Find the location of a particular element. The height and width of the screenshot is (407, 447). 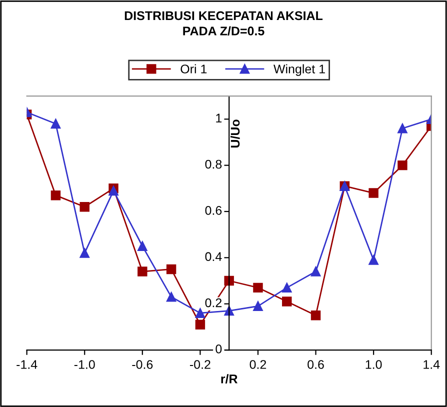

legend-label: Ori 1 is located at coordinates (193, 69).